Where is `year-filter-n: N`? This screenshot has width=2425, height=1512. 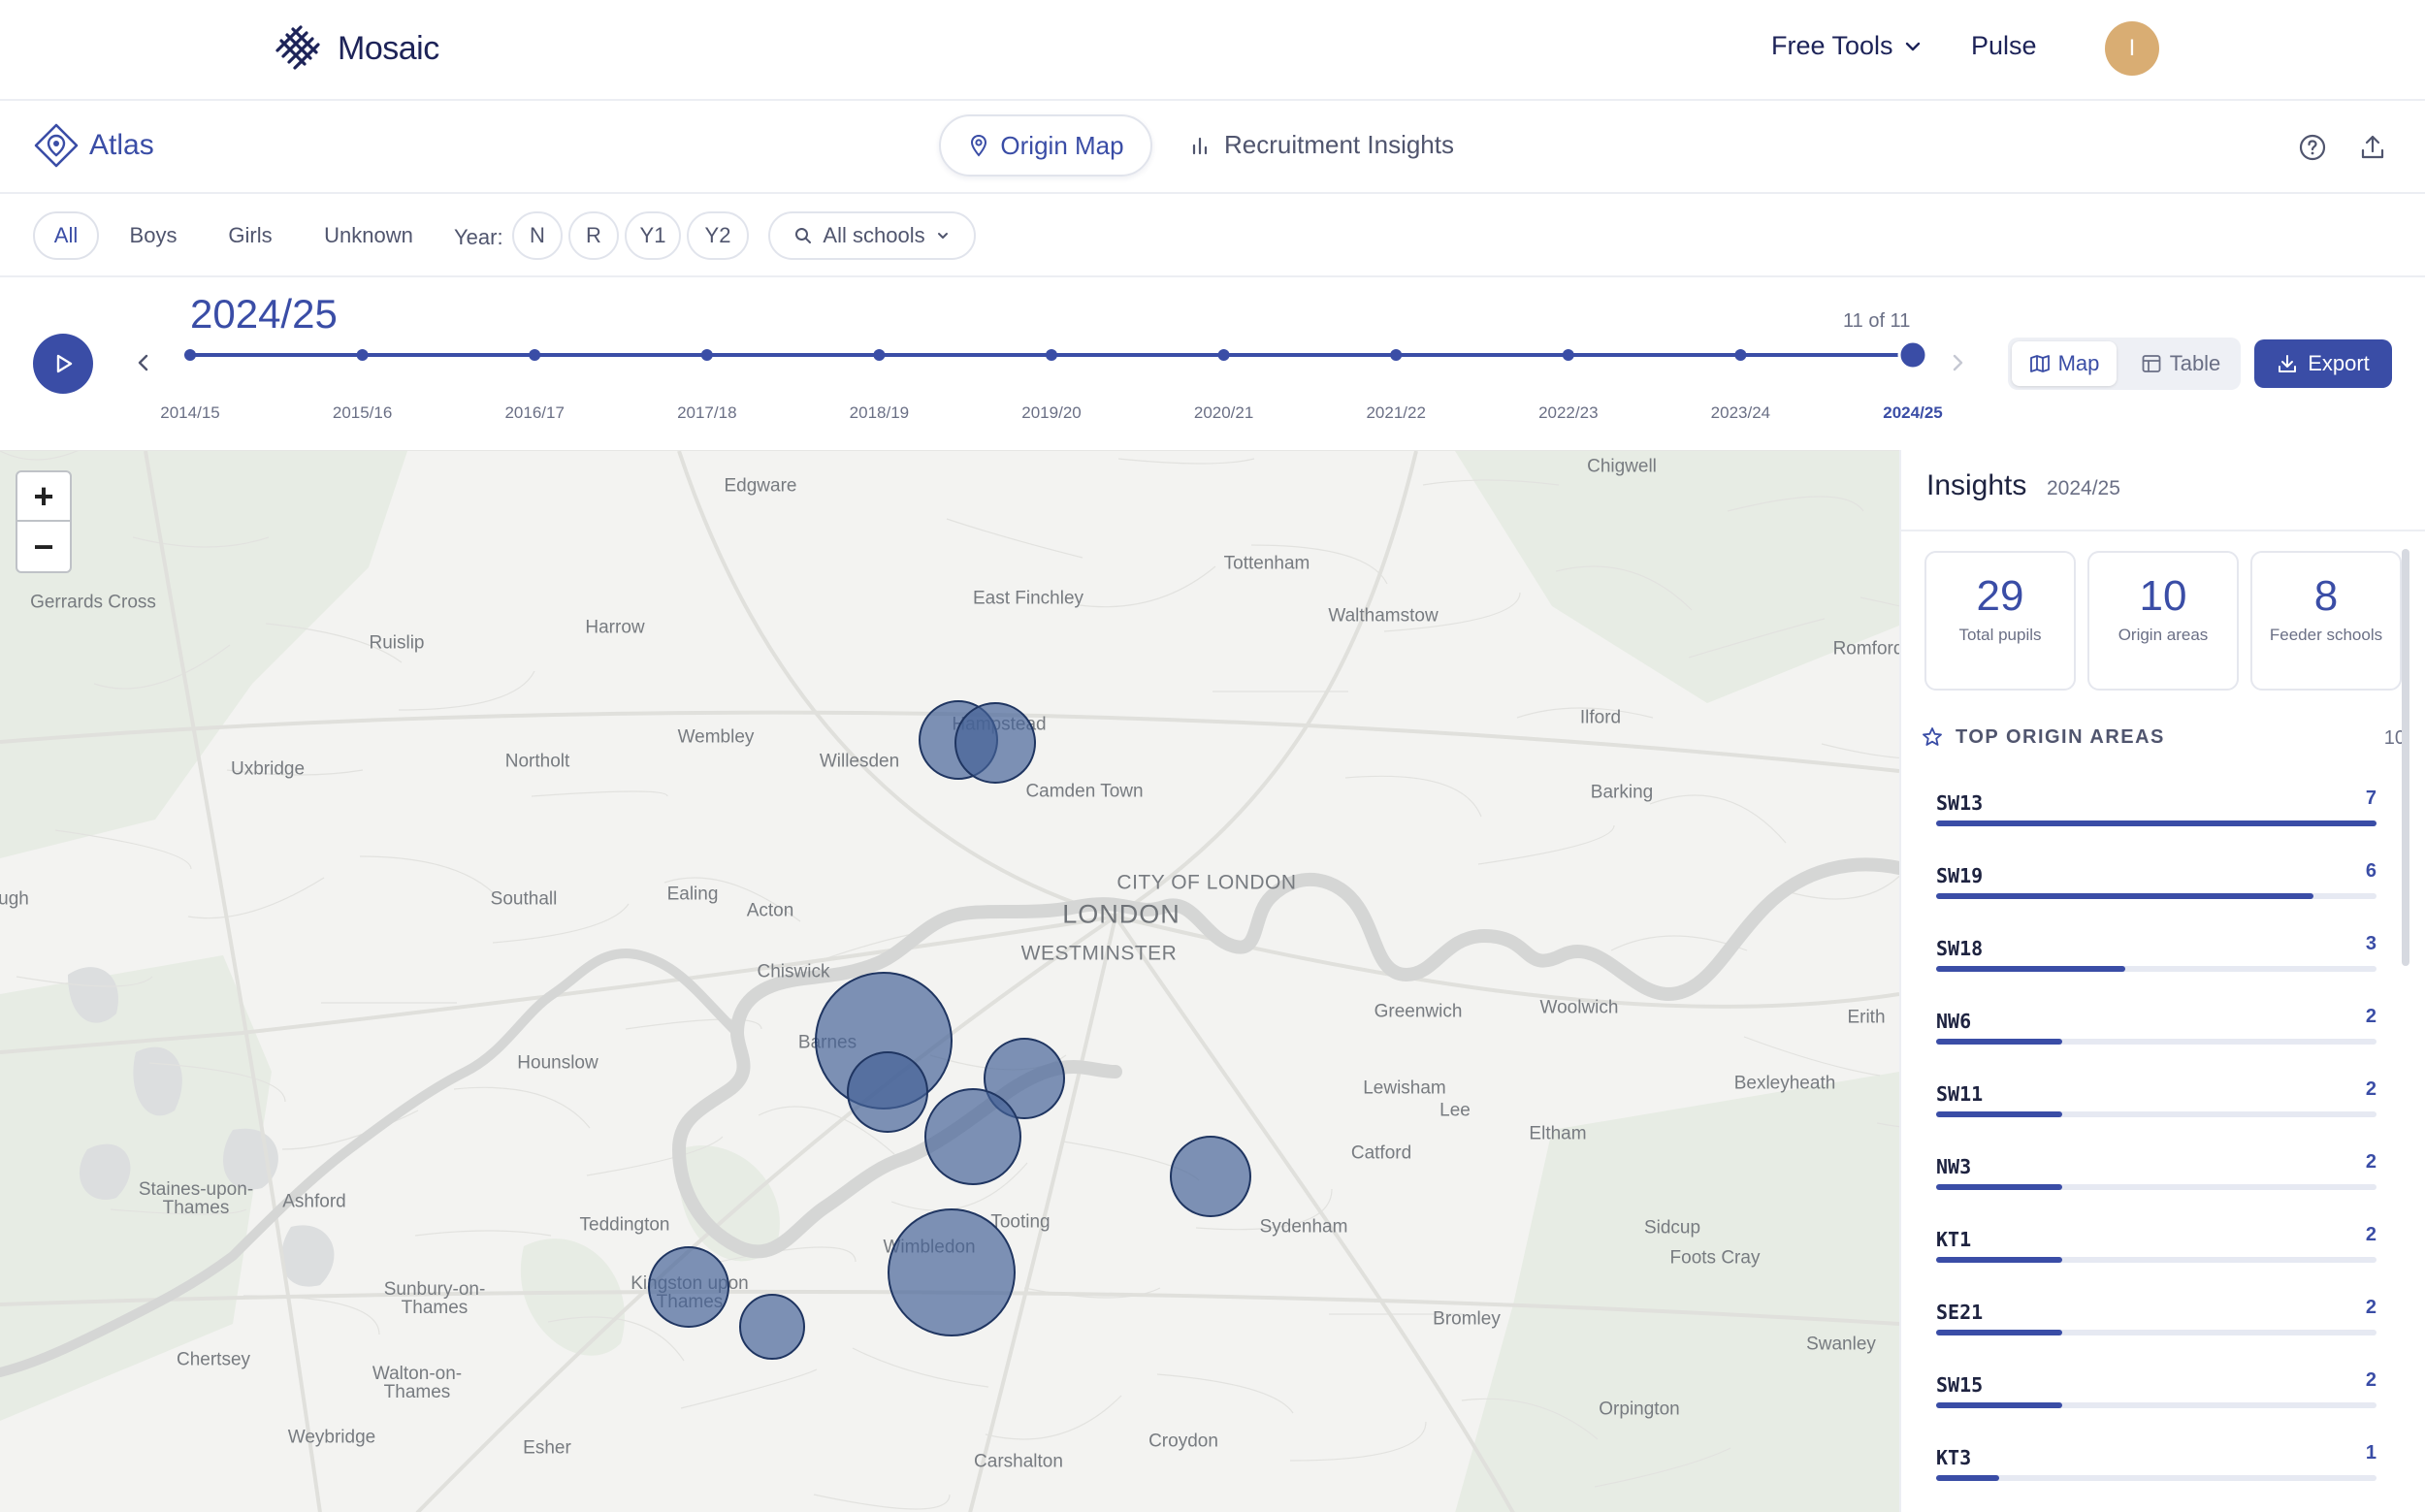
year-filter-n: N is located at coordinates (537, 235).